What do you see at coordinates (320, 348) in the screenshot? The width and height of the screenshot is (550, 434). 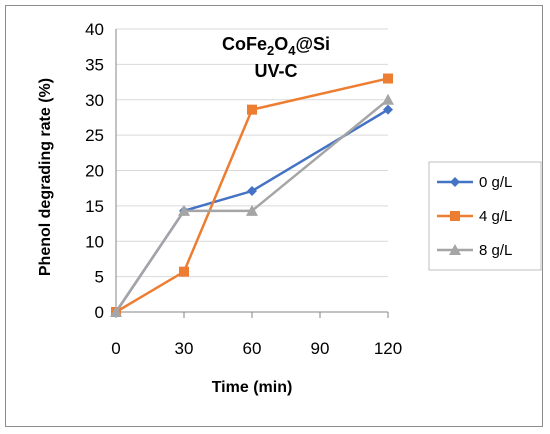 I see `x-tick-label: 90` at bounding box center [320, 348].